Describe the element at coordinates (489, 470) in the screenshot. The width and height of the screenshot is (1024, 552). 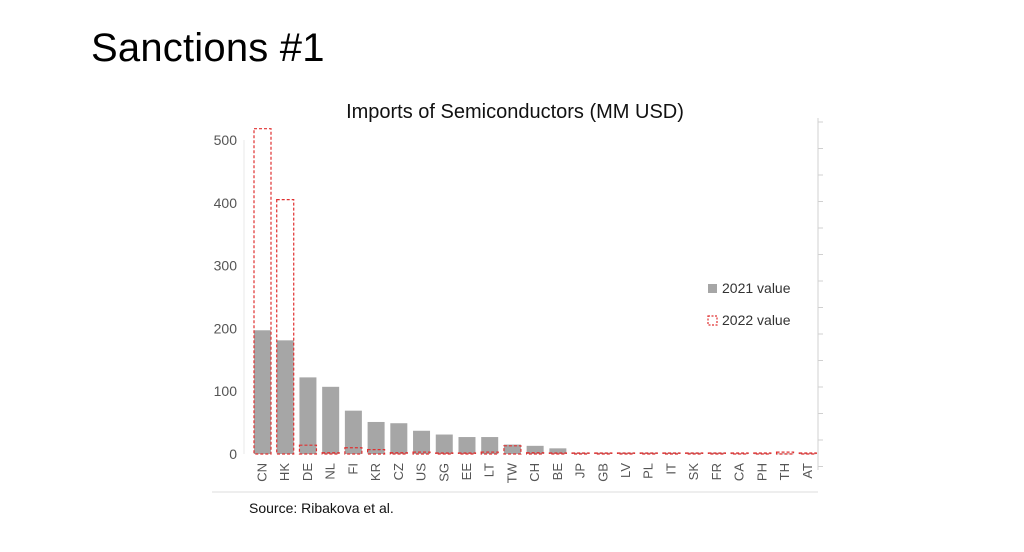
I see `x-tick-label: LT` at that location.